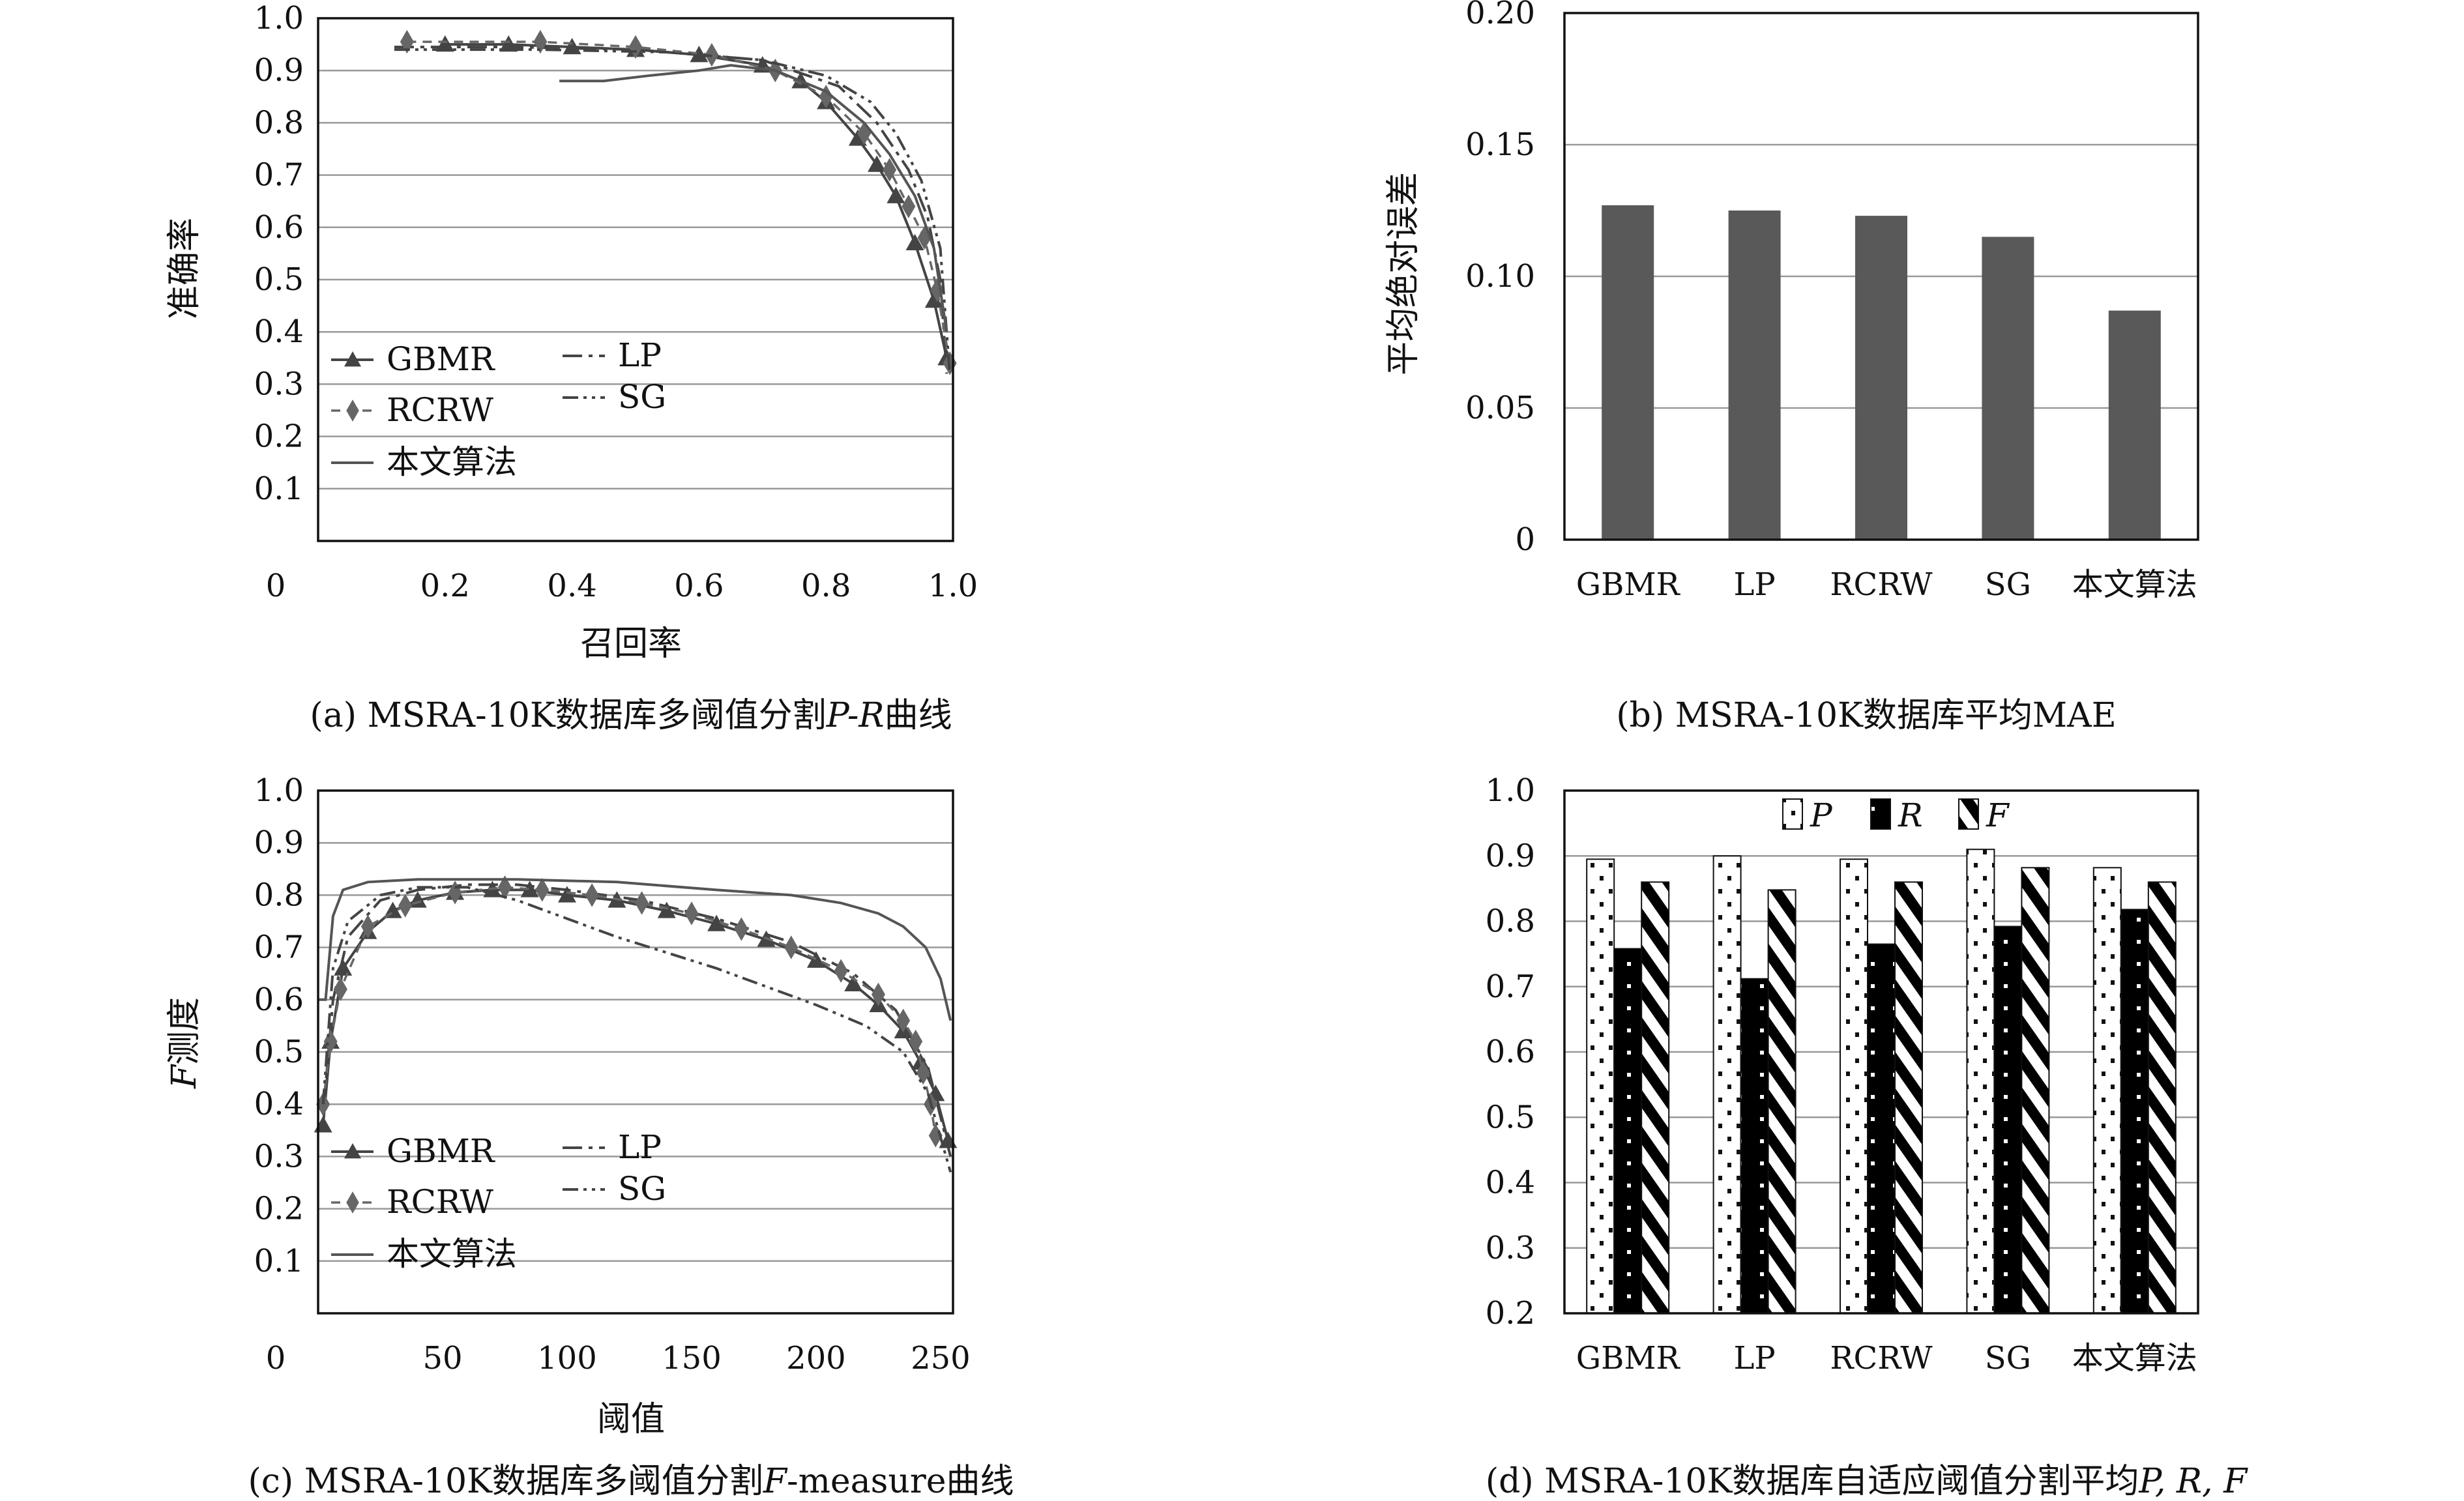 The image size is (2464, 1501). I want to click on c-ytick-label: 0.5, so click(279, 1052).